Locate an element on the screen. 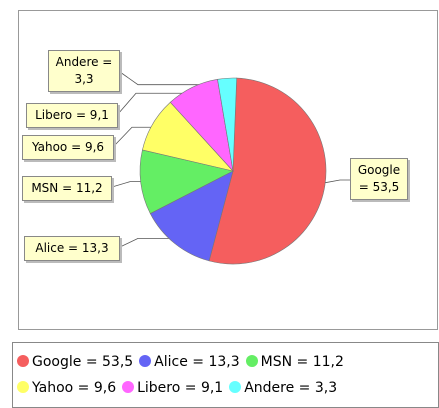  legend-label: Yahoo = 9,6 is located at coordinates (74, 388).